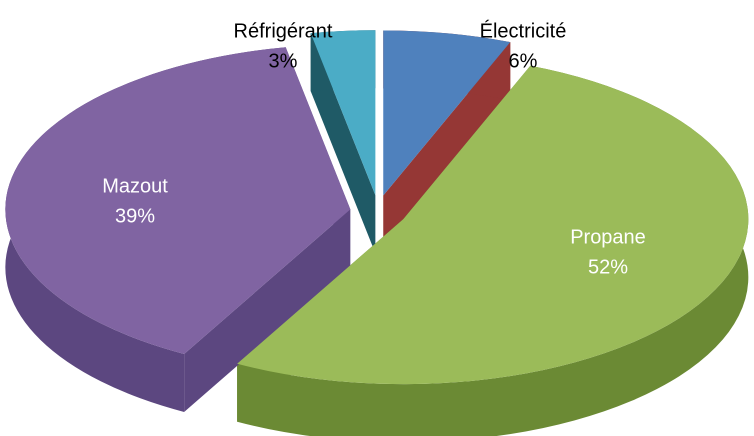 The height and width of the screenshot is (436, 754). What do you see at coordinates (135, 186) in the screenshot?
I see `slice-label: Mazout` at bounding box center [135, 186].